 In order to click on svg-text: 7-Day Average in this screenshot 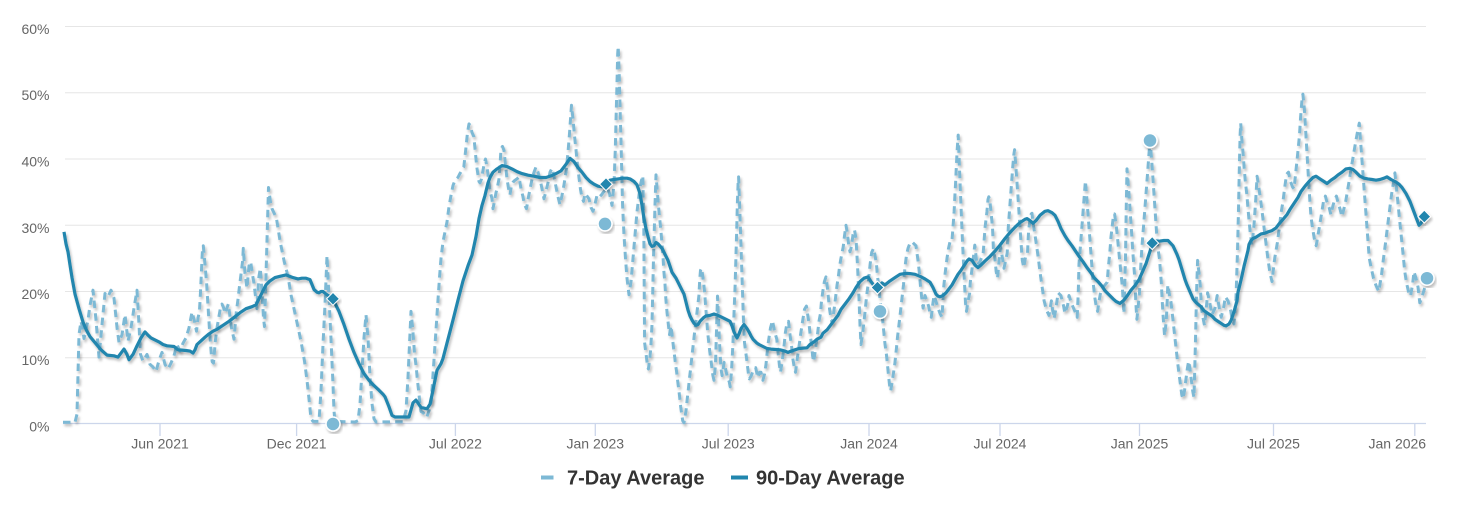, I will do `click(635, 479)`.